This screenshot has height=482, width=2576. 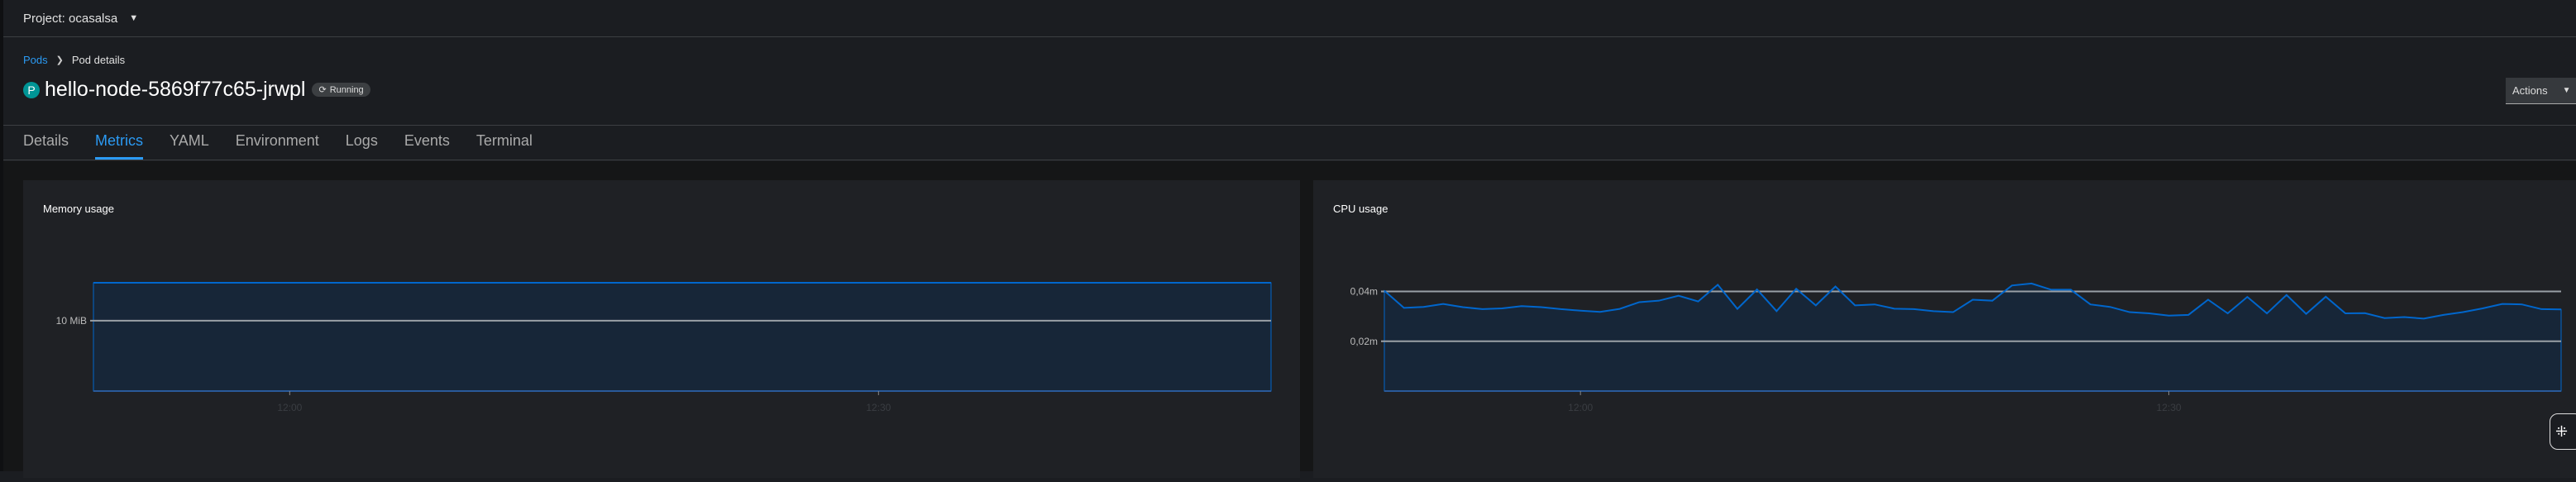 I want to click on series-area, so click(x=682, y=337).